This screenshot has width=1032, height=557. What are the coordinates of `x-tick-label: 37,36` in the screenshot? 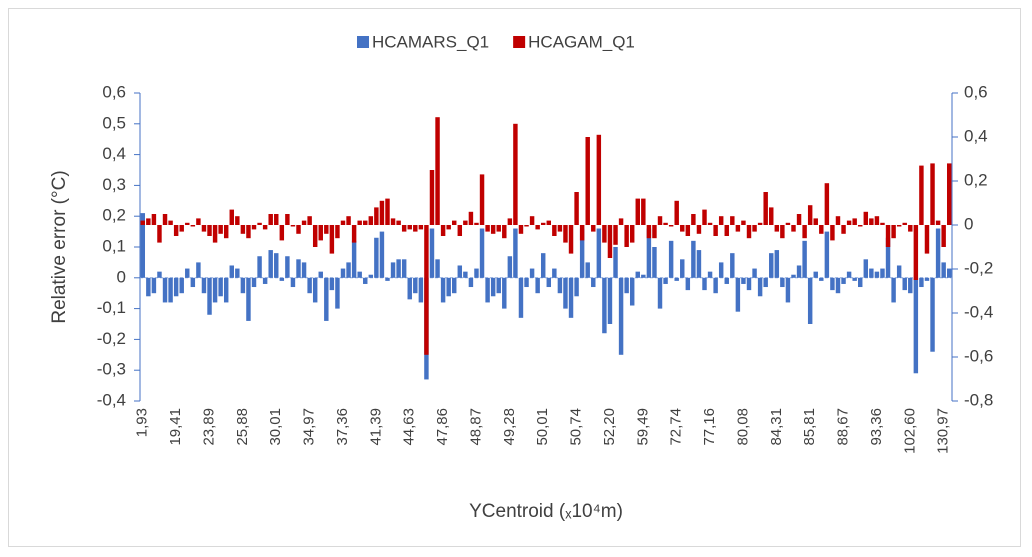 It's located at (342, 427).